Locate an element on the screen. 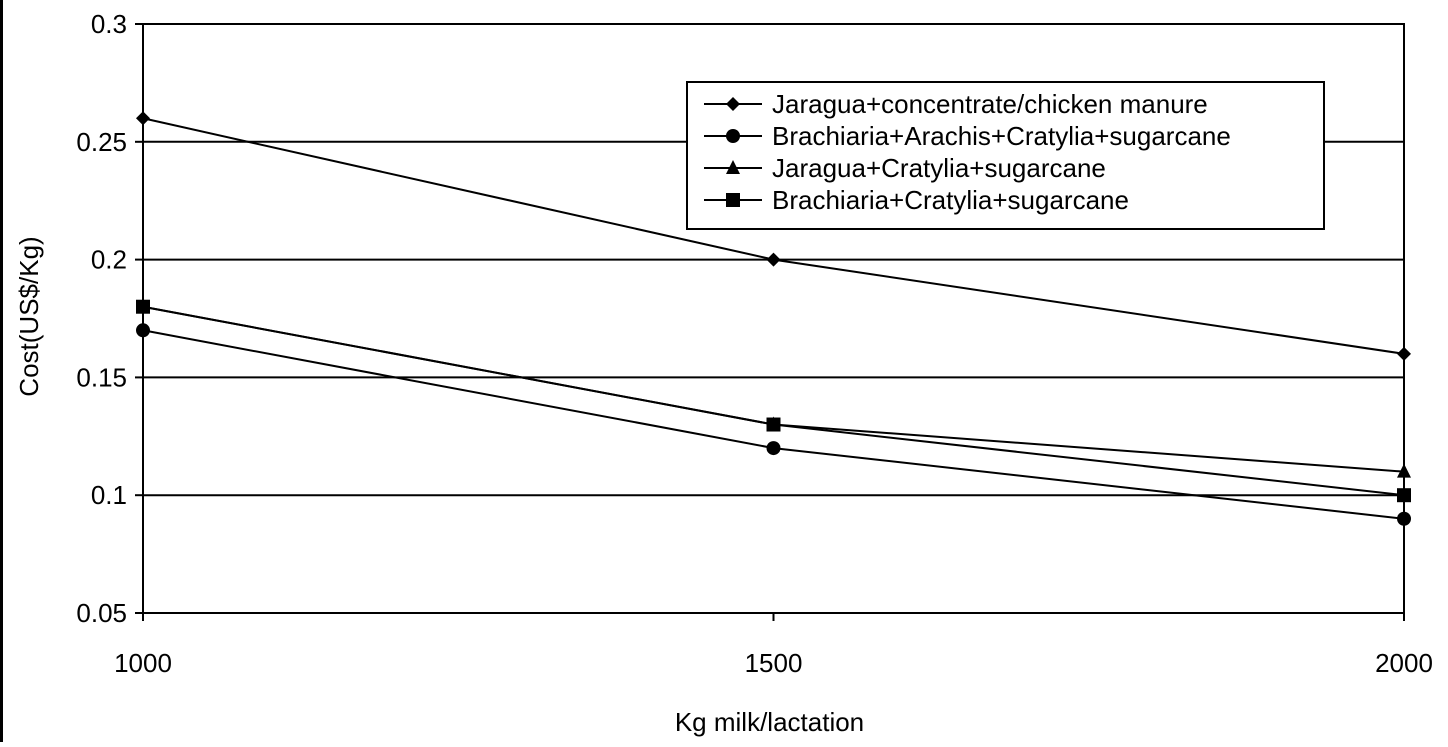 This screenshot has width=1448, height=747. legend-label: Jaragua+concentrate/chicken manure is located at coordinates (990, 104).